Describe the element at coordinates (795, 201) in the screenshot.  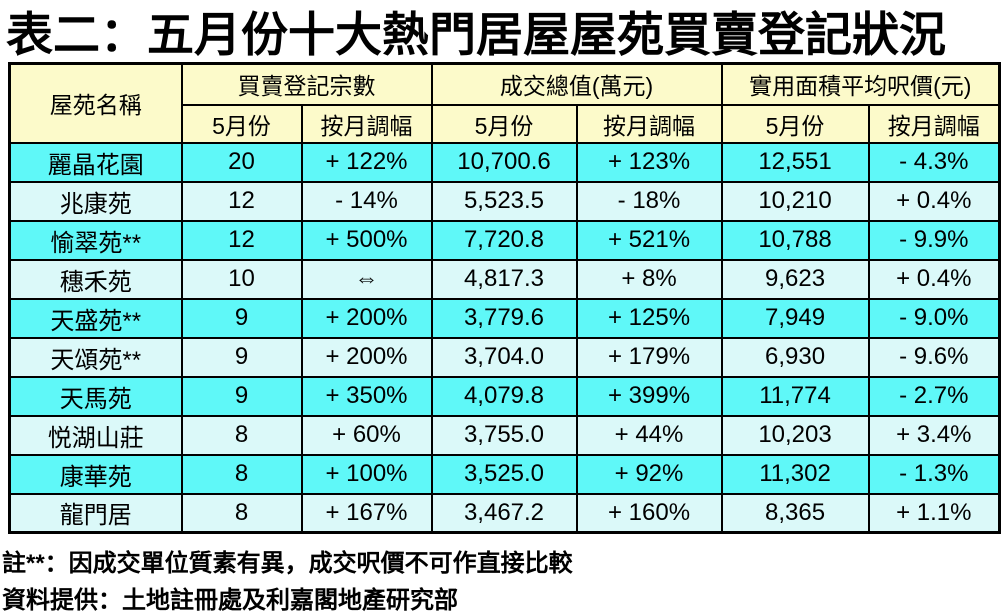
I see `value-cell: 10,210` at that location.